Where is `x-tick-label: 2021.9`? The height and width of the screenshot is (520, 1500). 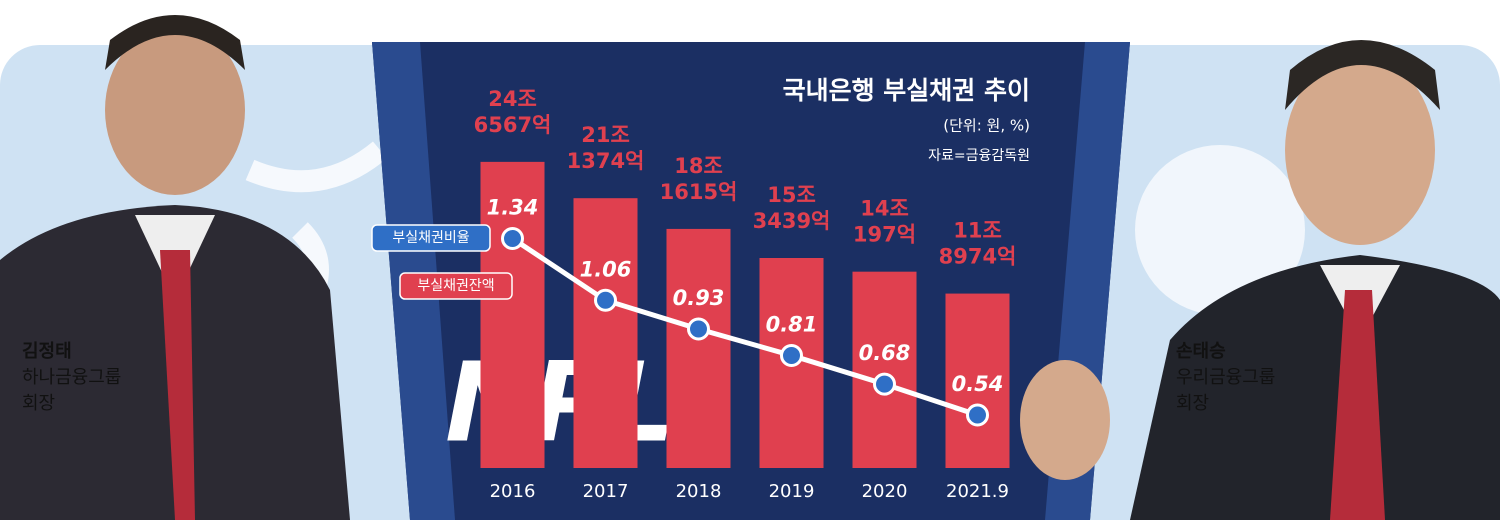
x-tick-label: 2021.9 is located at coordinates (977, 491).